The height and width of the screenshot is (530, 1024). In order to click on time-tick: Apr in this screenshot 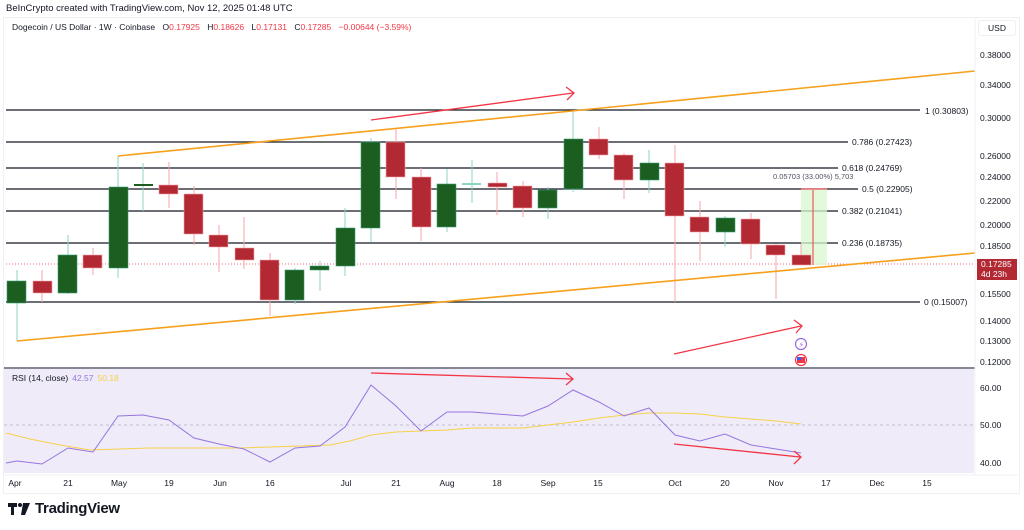, I will do `click(15, 483)`.